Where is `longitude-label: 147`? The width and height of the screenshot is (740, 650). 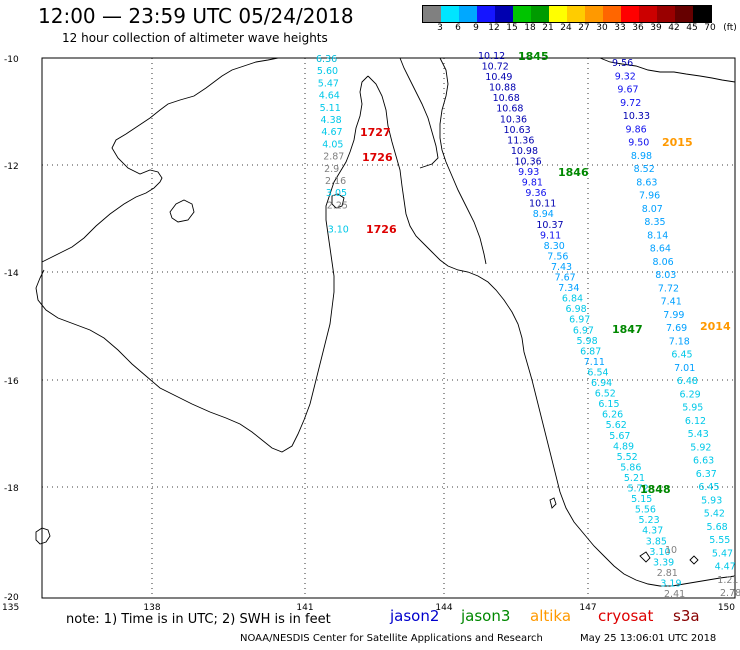 longitude-label: 147 is located at coordinates (587, 608).